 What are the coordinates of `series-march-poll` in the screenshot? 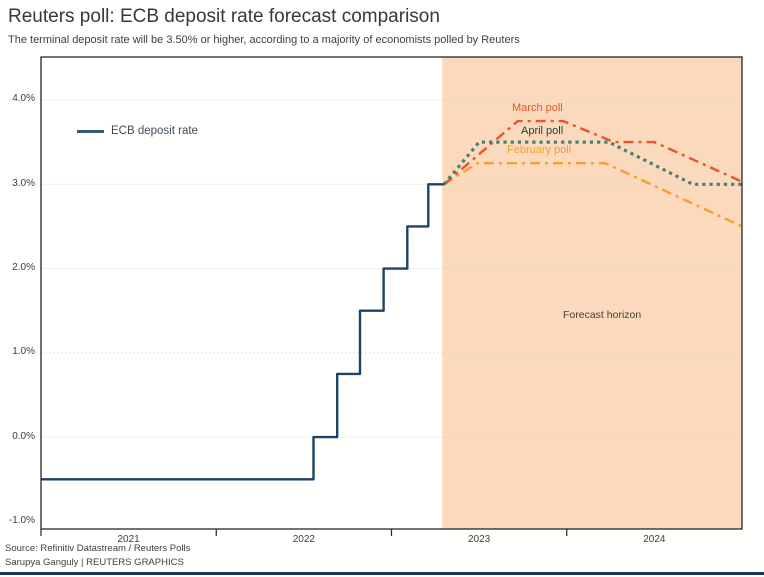 It's located at (593, 152).